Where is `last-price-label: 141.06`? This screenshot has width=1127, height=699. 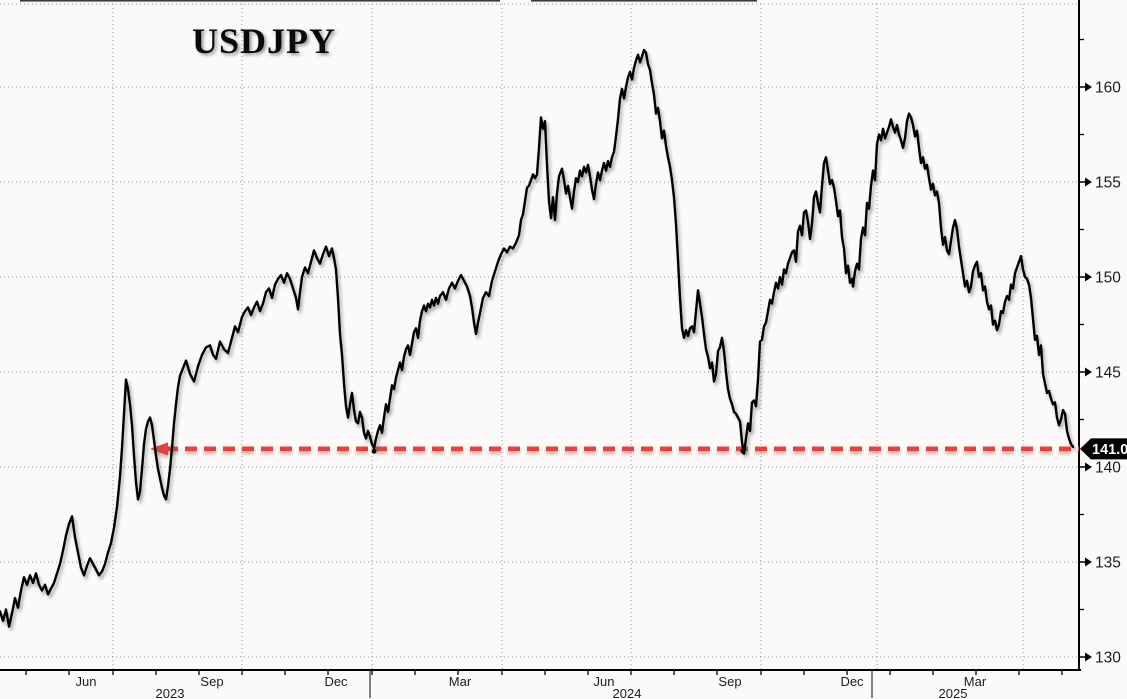 last-price-label: 141.06 is located at coordinates (1109, 450).